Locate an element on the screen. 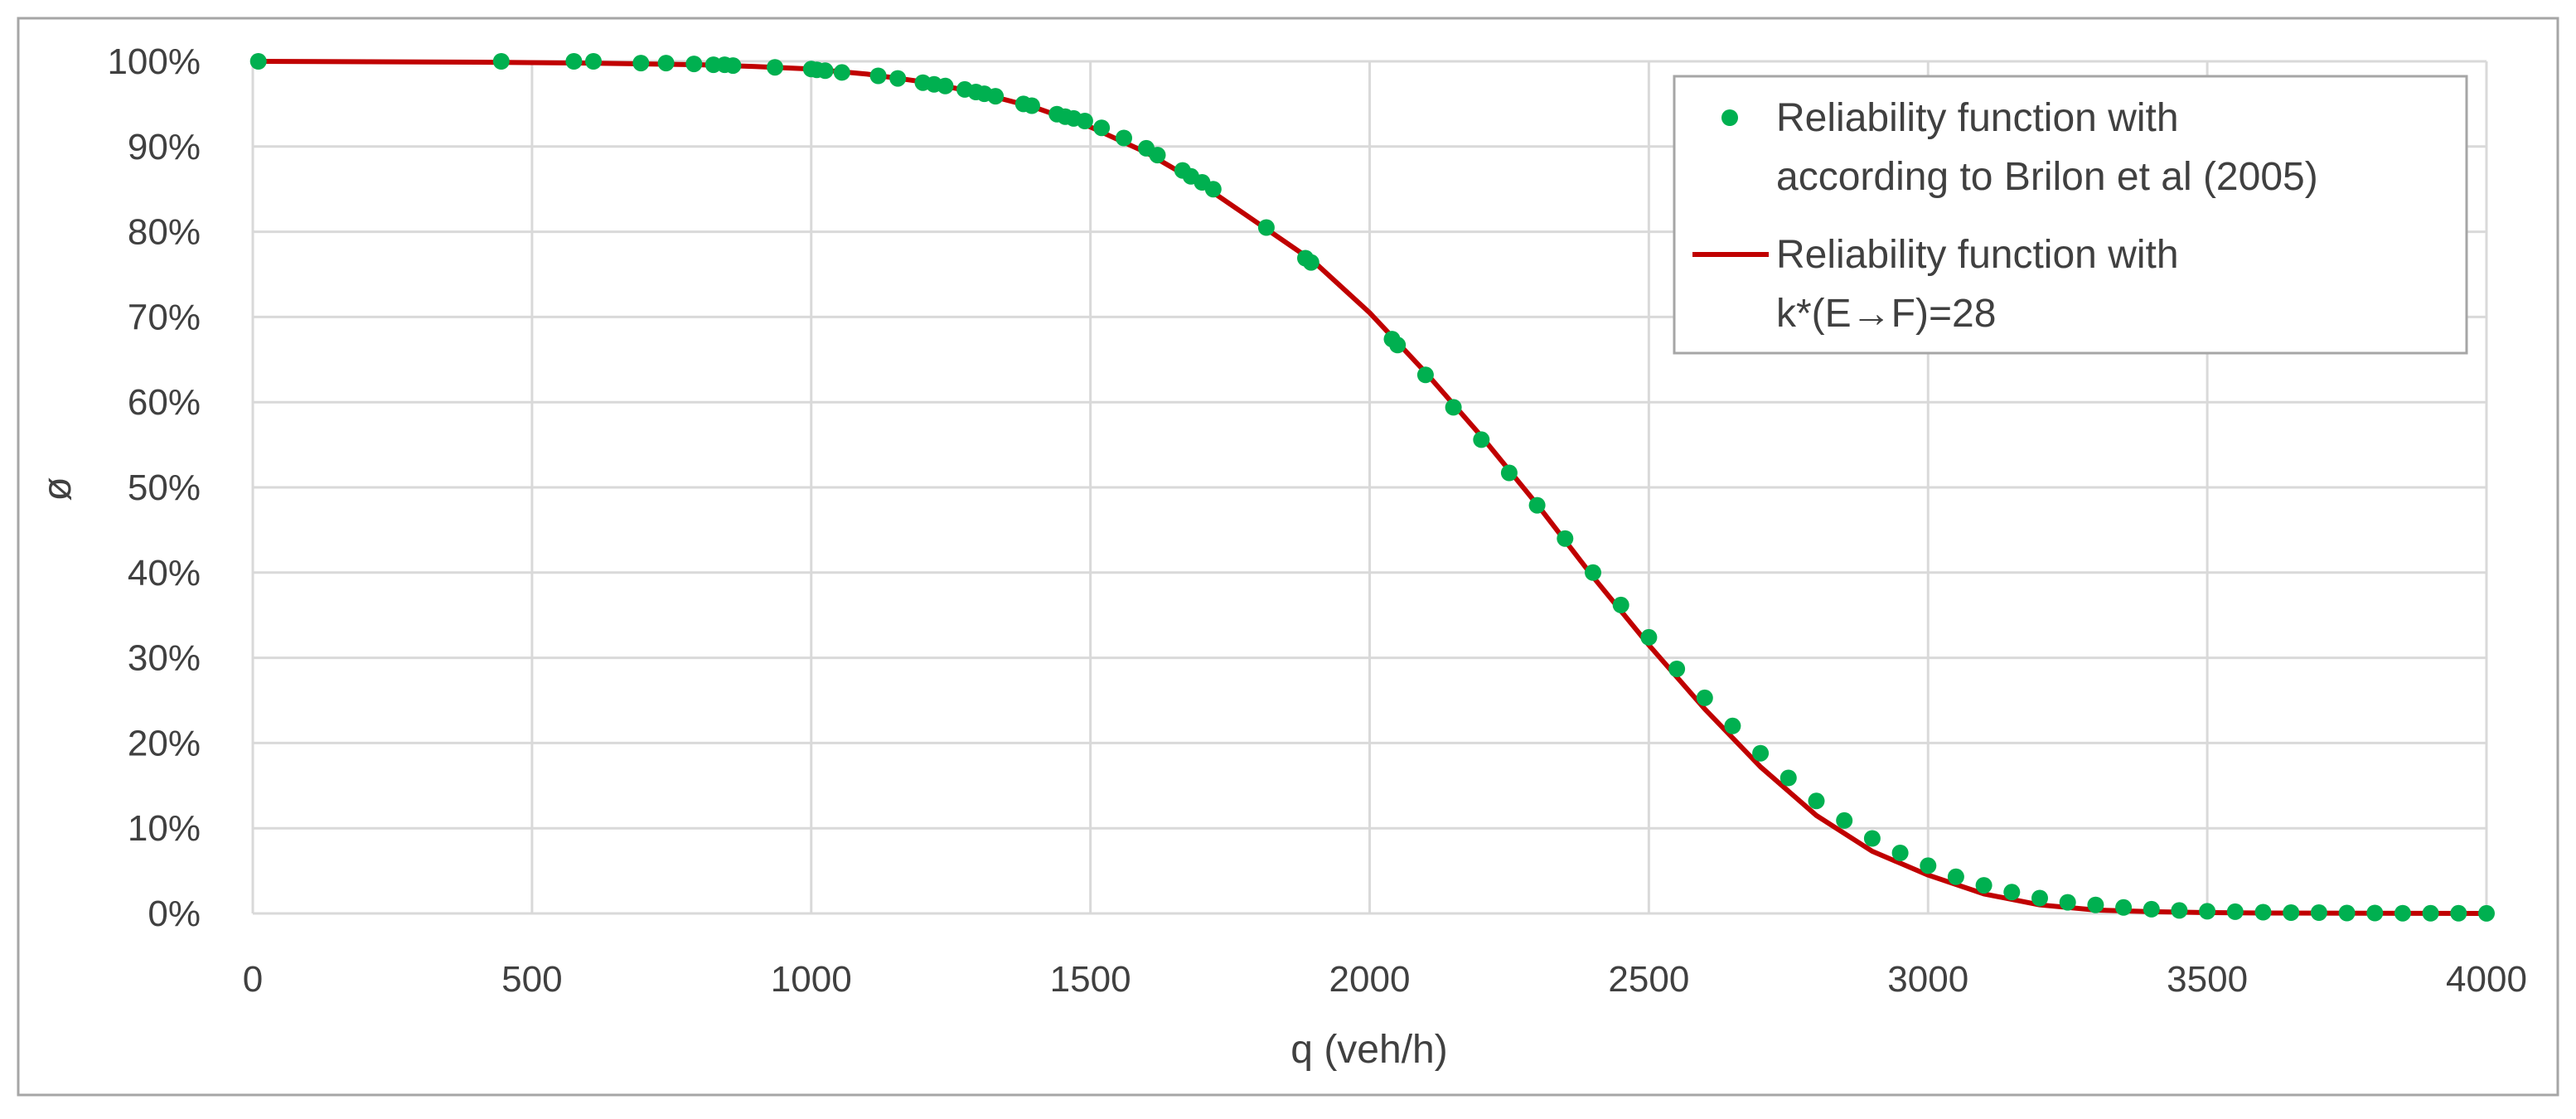 This screenshot has height=1119, width=2576. legend-box is located at coordinates (2070, 215).